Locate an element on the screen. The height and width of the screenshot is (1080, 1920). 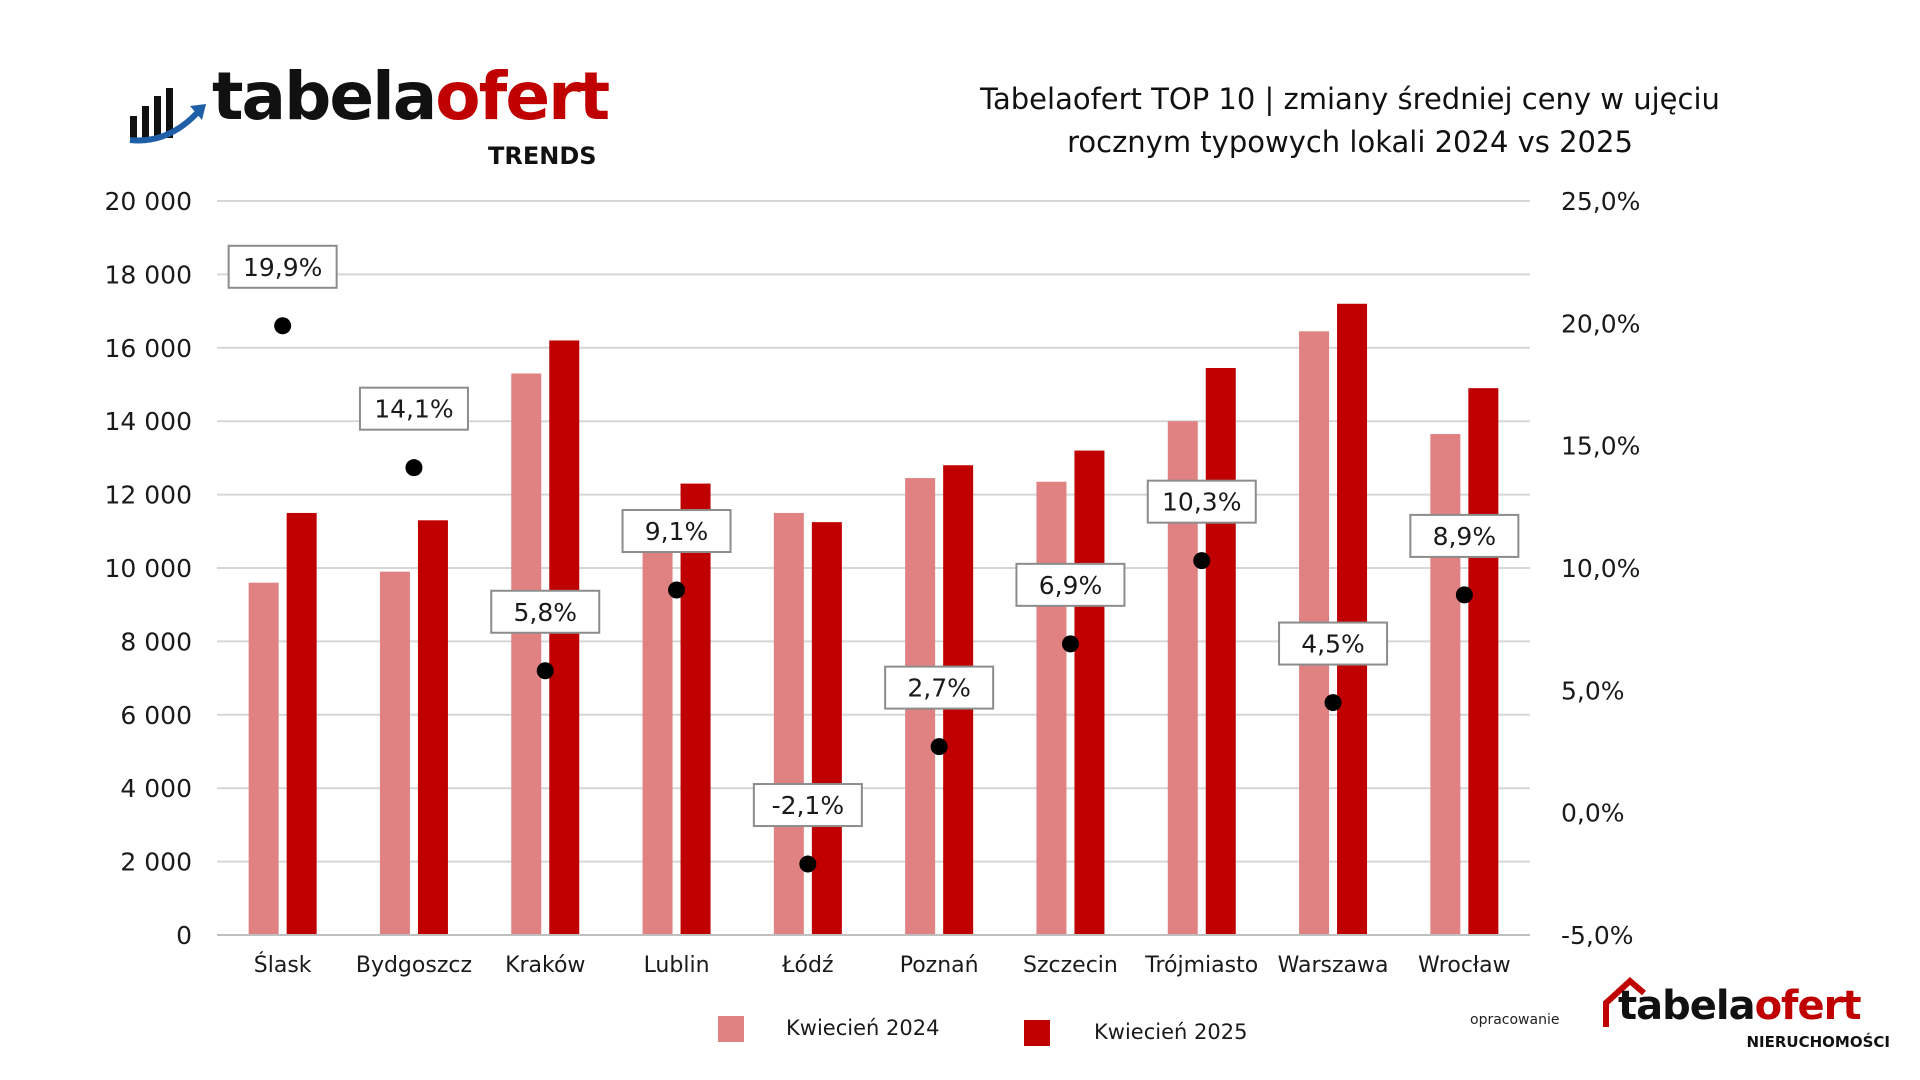
x-tick-label: Łódź is located at coordinates (807, 965).